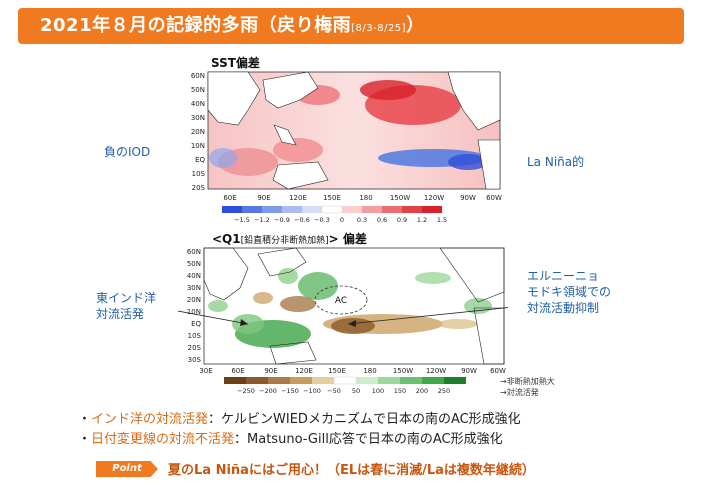 Image resolution: width=711 pixels, height=503 pixels. What do you see at coordinates (235, 63) in the screenshot?
I see `sst-panel-title: SST偏差` at bounding box center [235, 63].